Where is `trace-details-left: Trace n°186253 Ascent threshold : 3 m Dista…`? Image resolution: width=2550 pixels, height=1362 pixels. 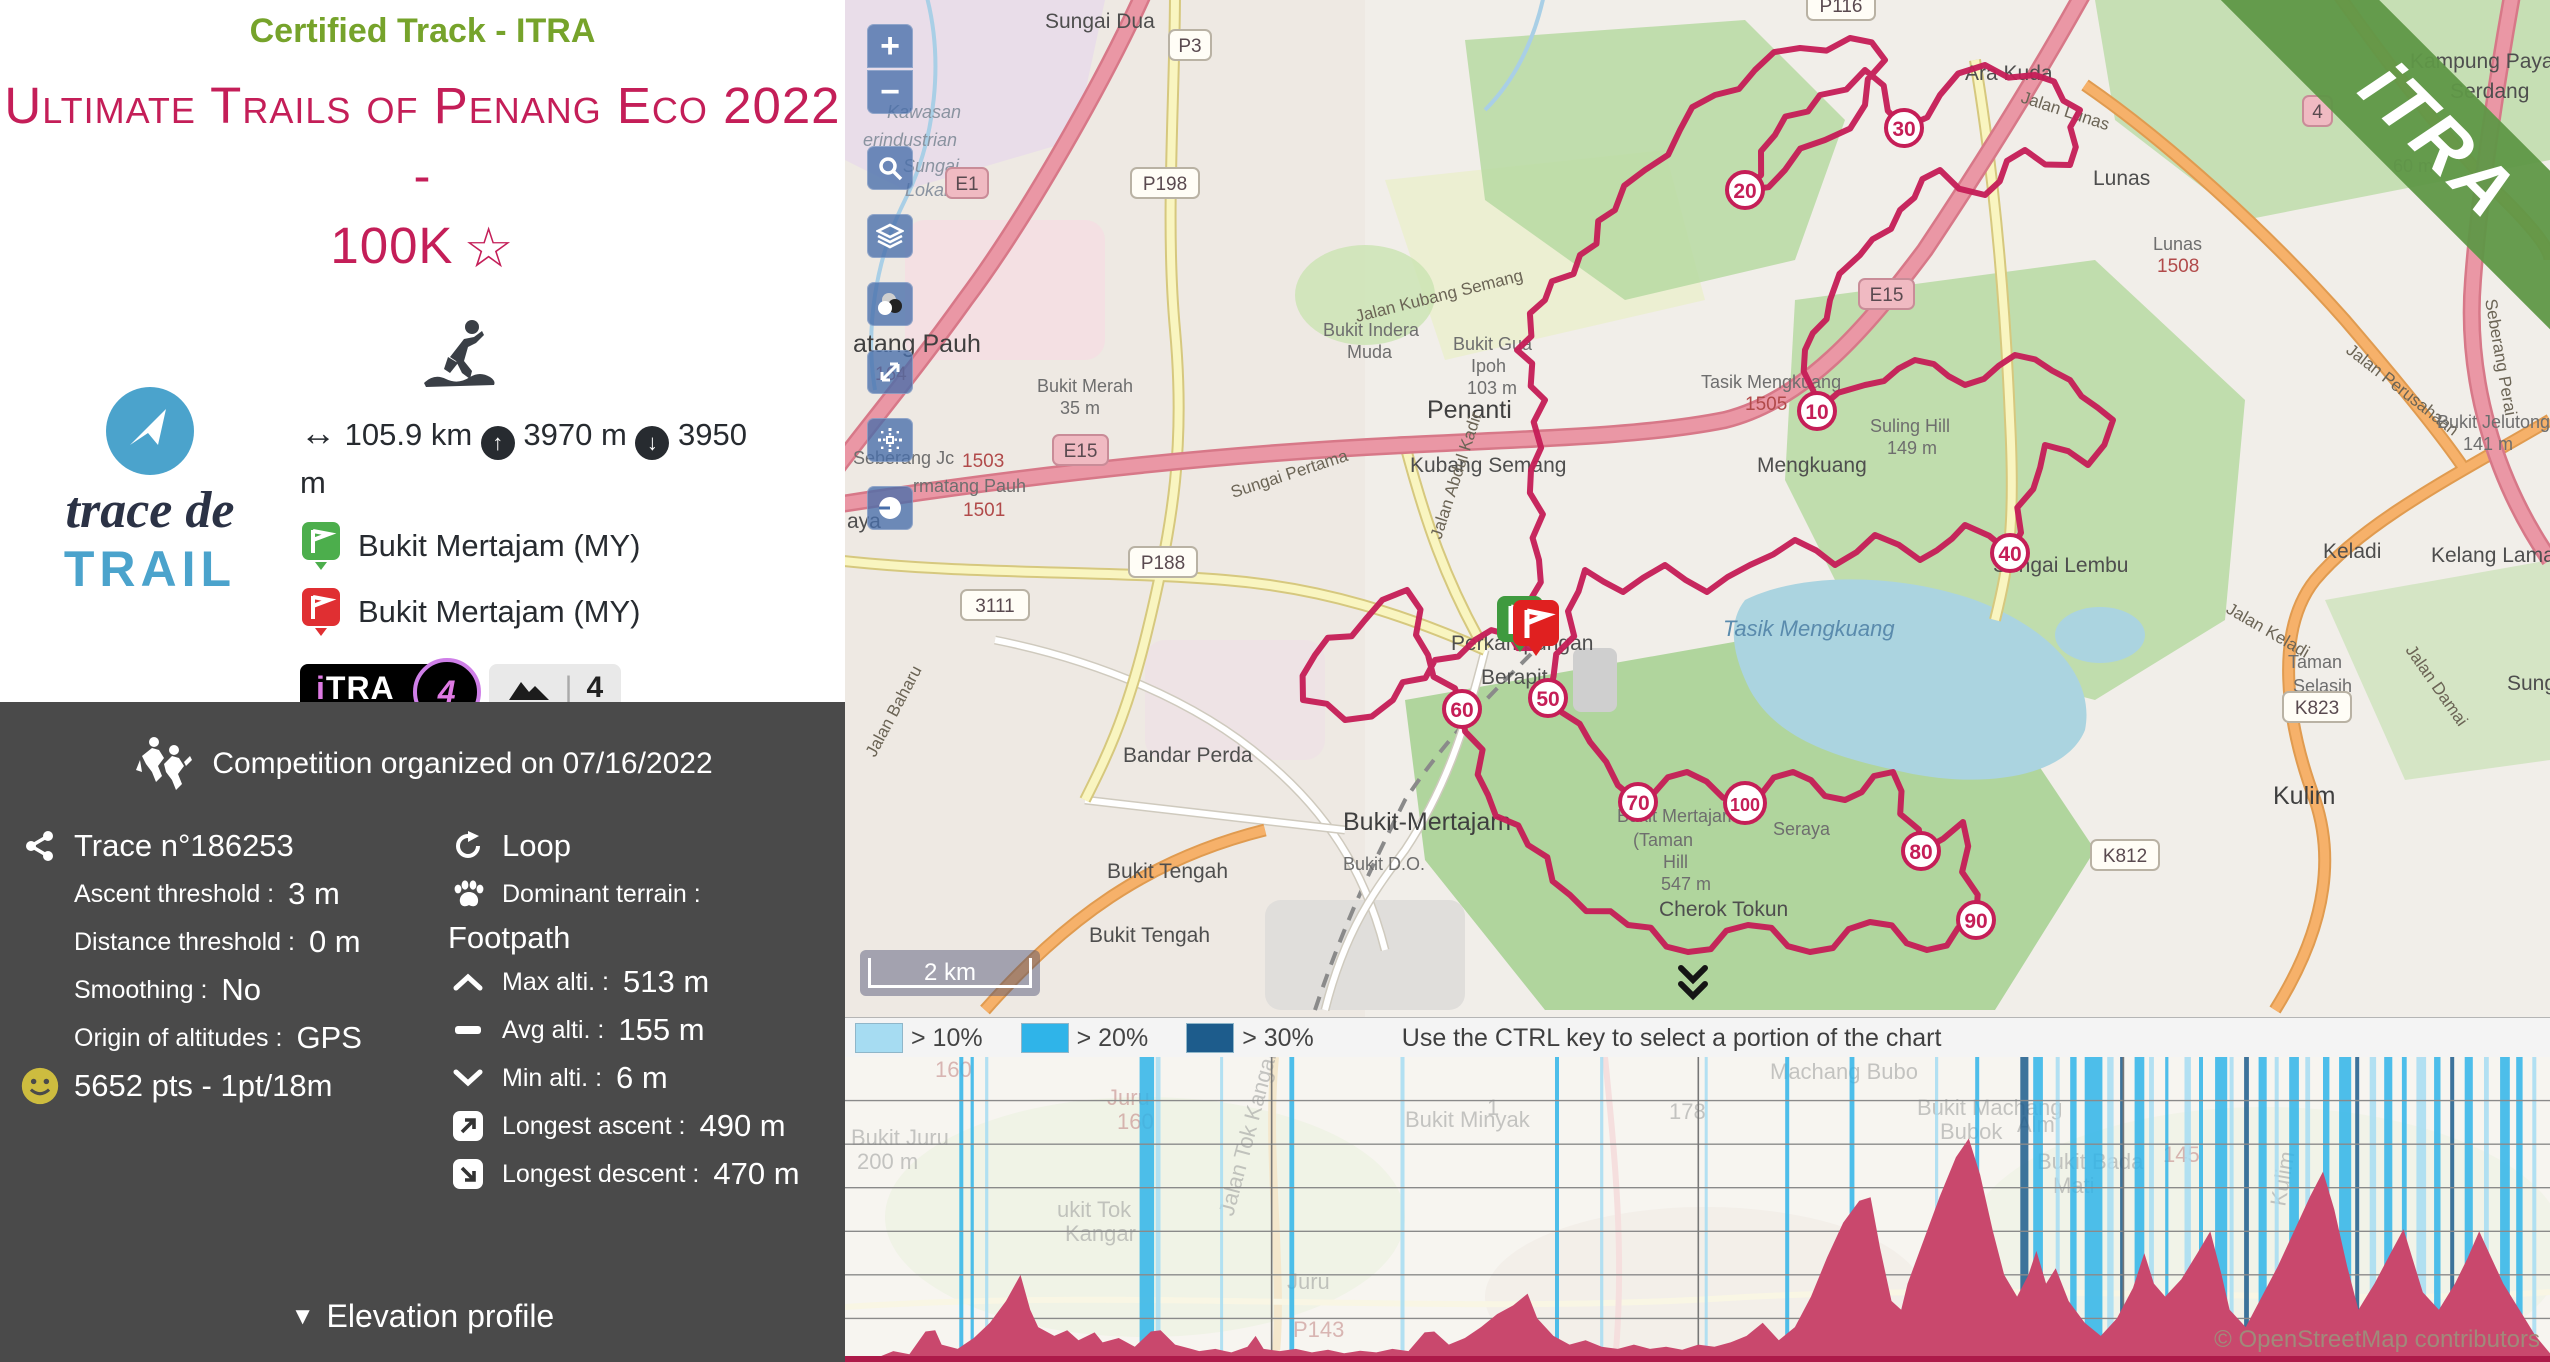
trace-details-left: Trace n°186253 Ascent threshold : 3 m Dista… is located at coordinates (230, 966).